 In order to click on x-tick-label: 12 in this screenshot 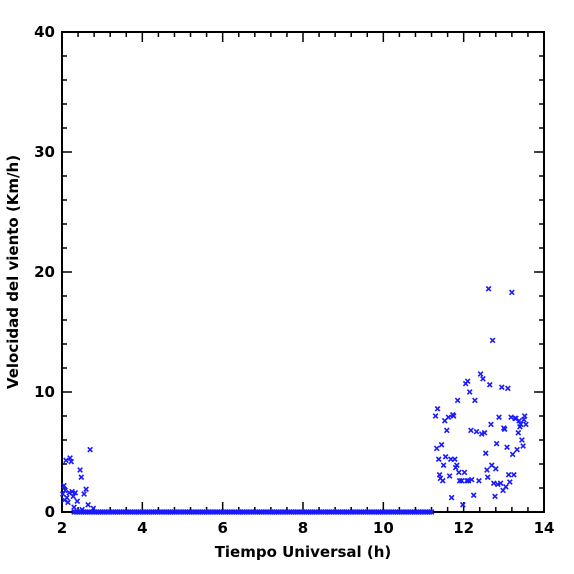, I will do `click(463, 528)`.